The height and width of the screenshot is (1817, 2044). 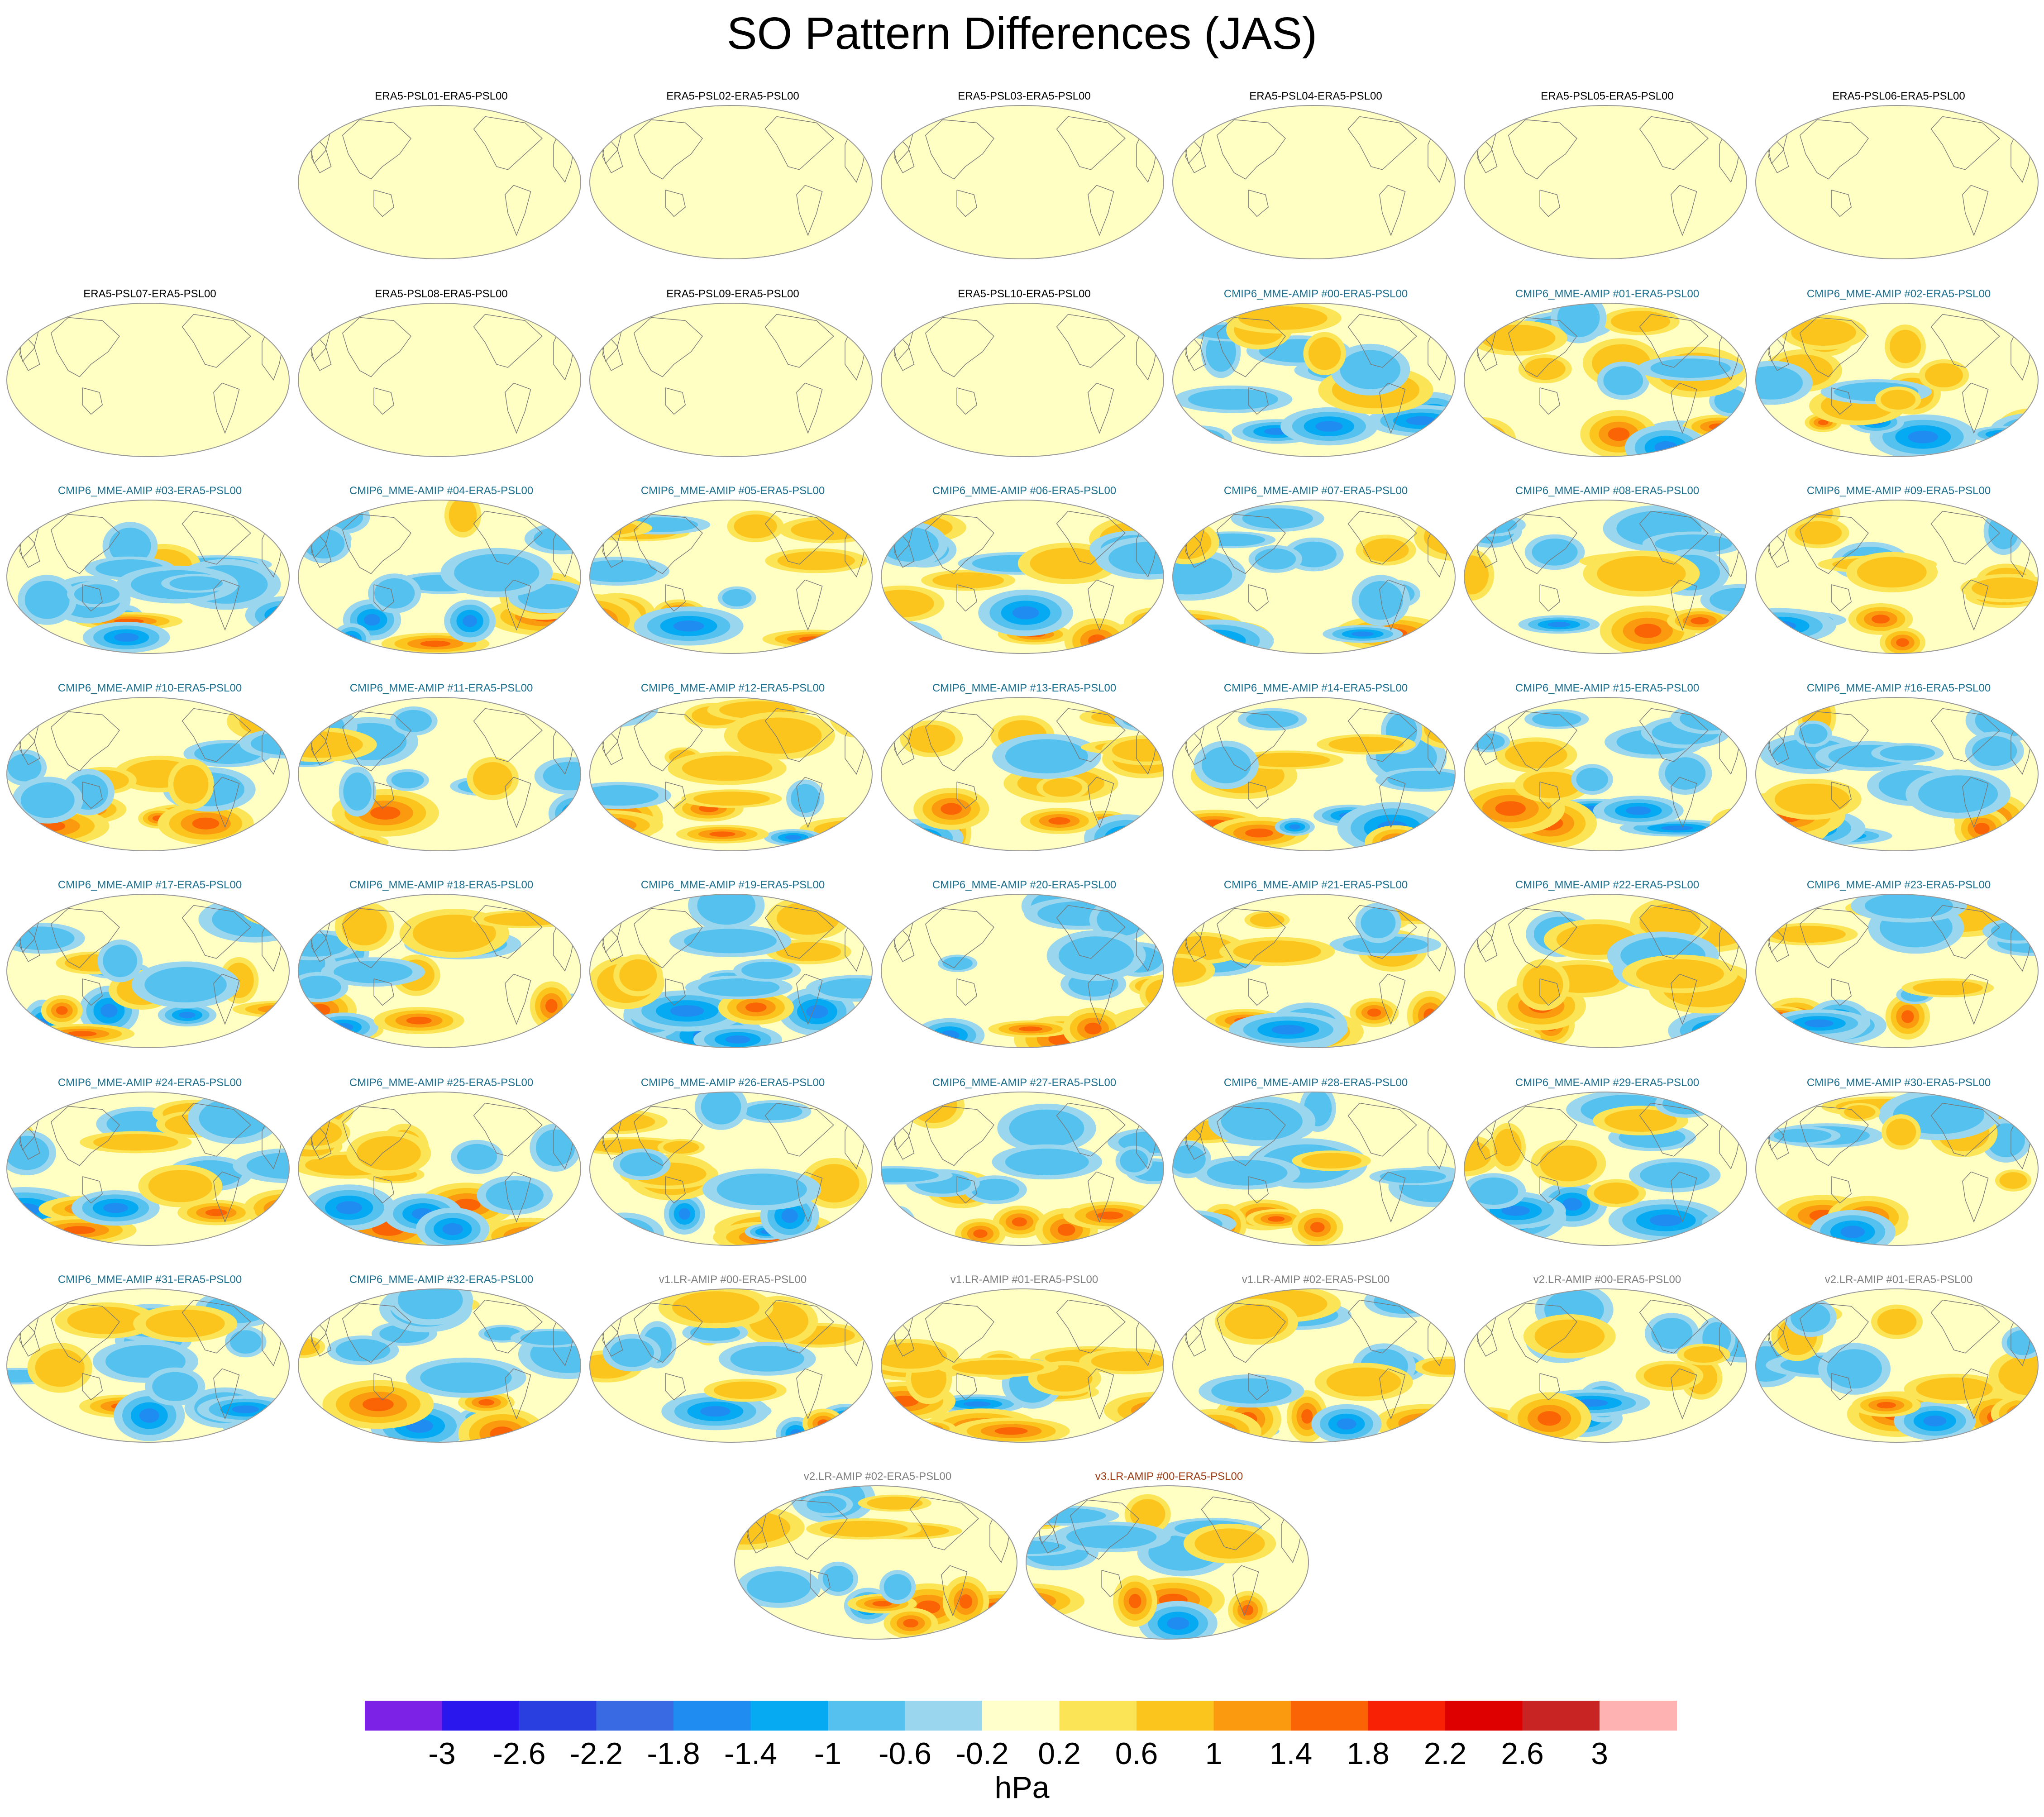 What do you see at coordinates (1136, 1753) in the screenshot?
I see `colorbar-tick-label: 0.6` at bounding box center [1136, 1753].